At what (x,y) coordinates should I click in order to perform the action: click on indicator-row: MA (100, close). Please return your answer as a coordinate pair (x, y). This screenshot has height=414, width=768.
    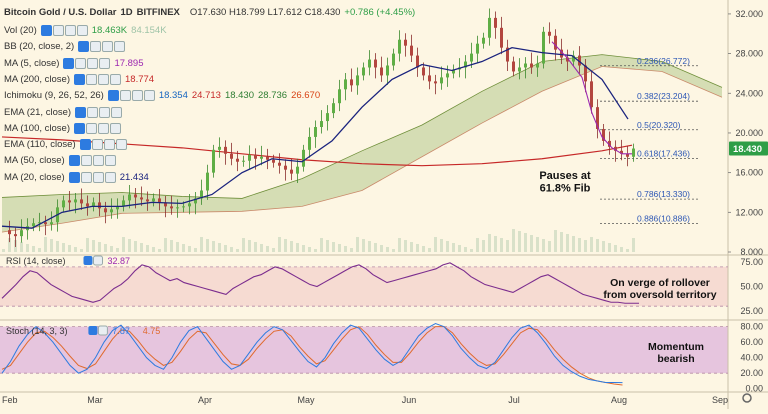
    Looking at the image, I should click on (62, 128).